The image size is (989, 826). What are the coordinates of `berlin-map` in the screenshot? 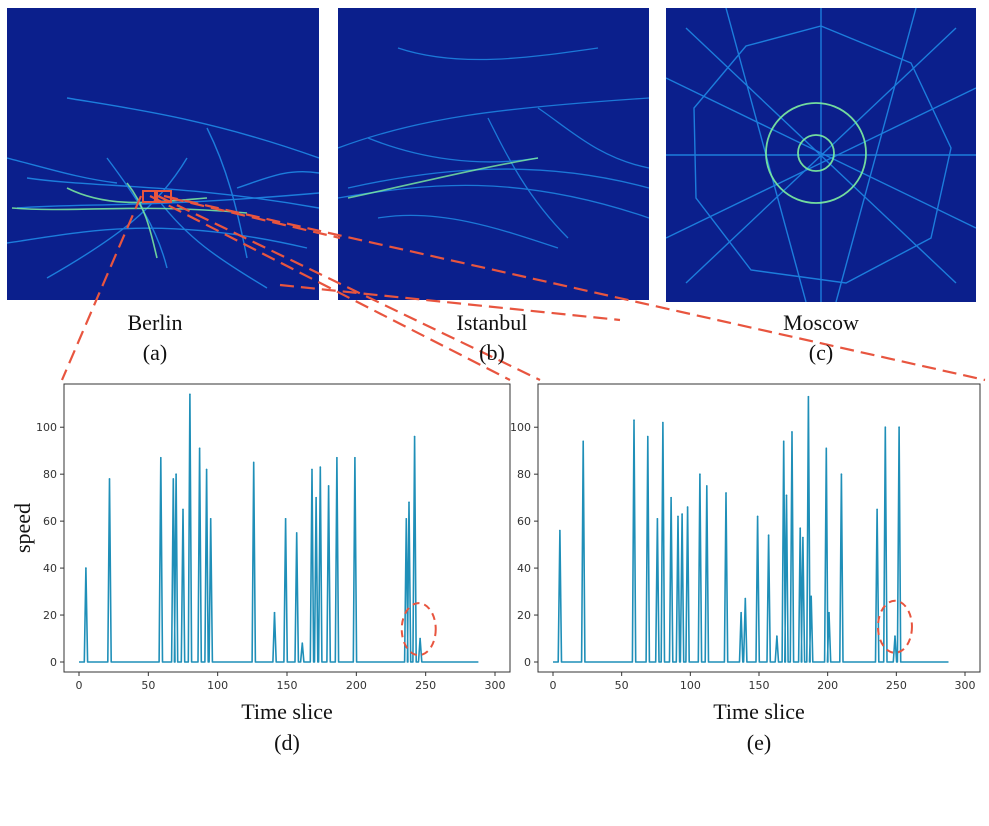 It's located at (163, 154).